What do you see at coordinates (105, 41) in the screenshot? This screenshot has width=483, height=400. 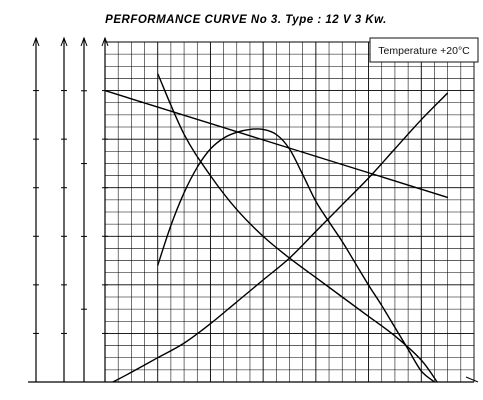 I see `y-axis-arrow-u` at bounding box center [105, 41].